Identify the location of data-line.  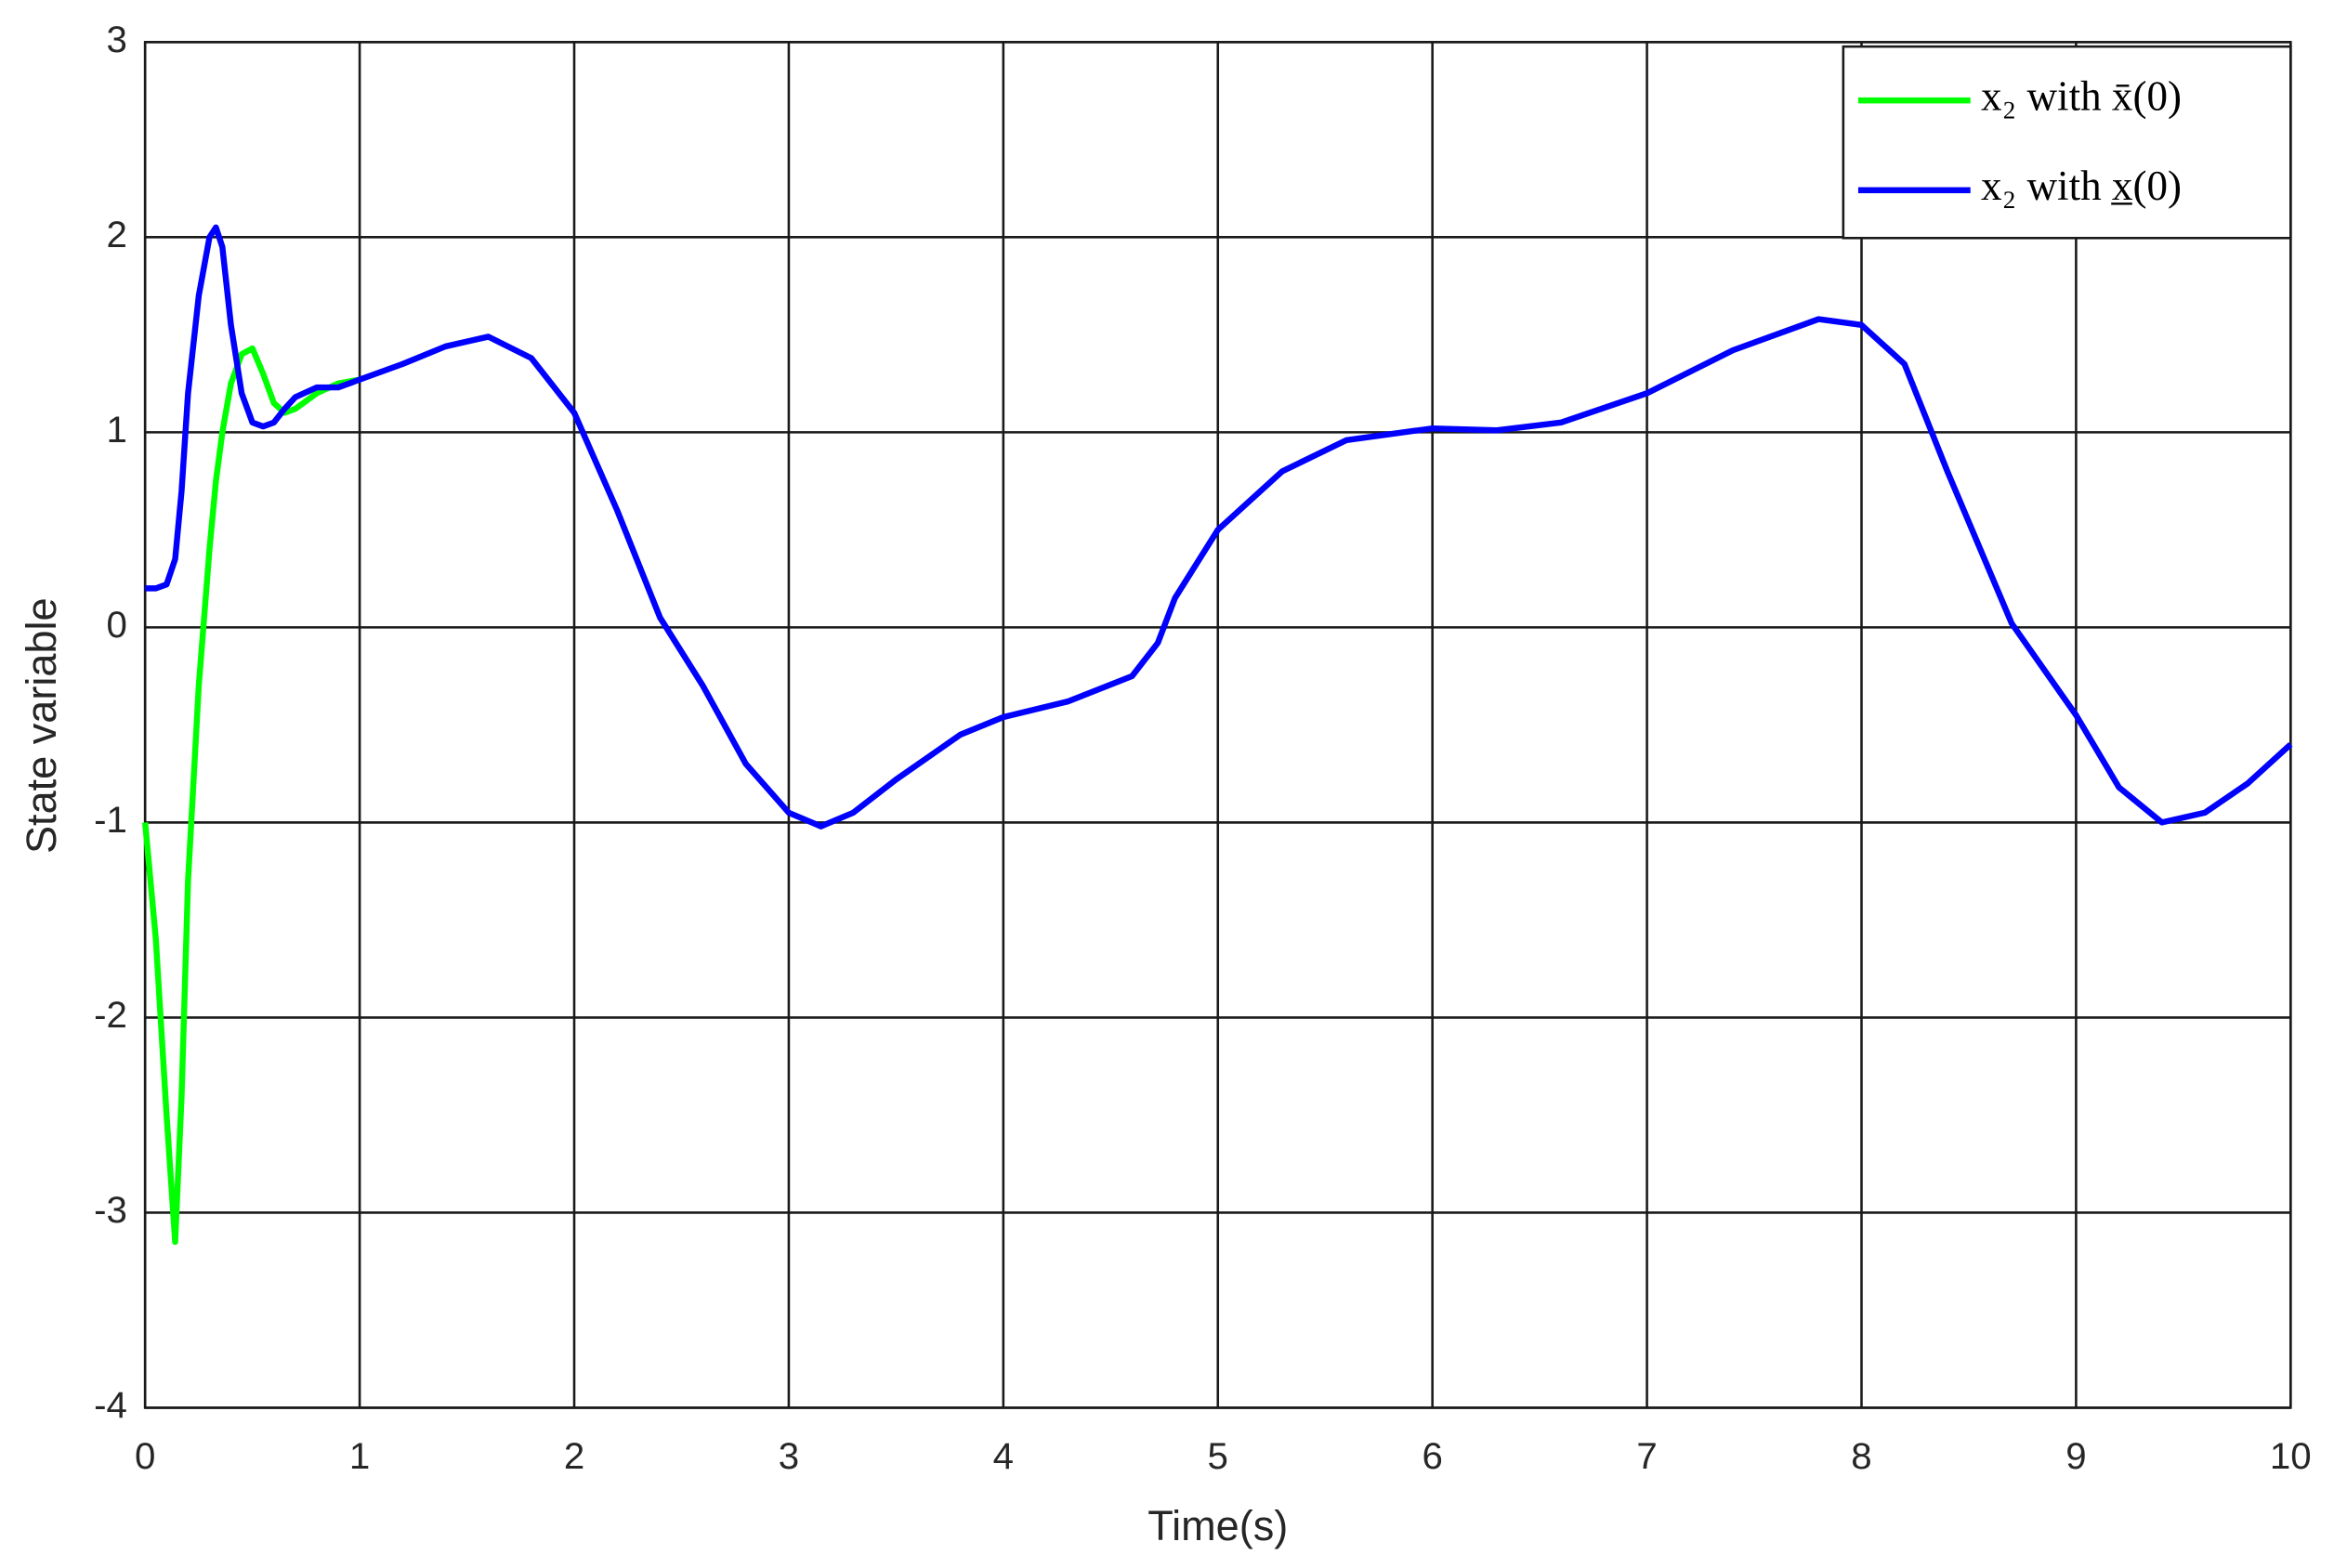
(251, 795).